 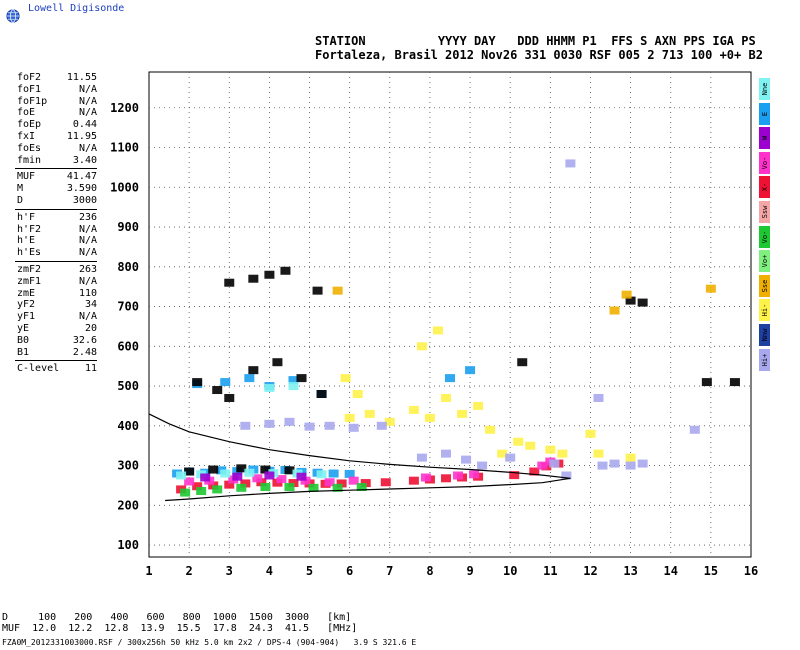 I want to click on brand-name: Lowell Digisonde, so click(x=76, y=8).